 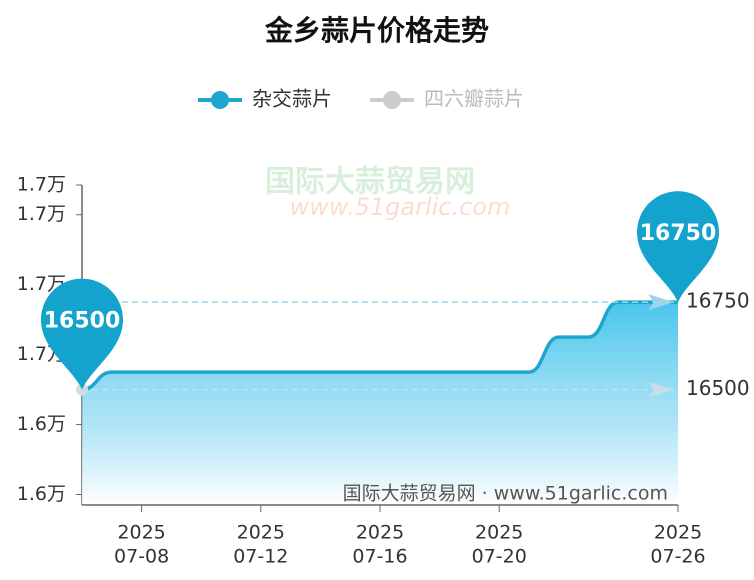 I want to click on mark-pin-label: 16500, so click(x=82, y=321).